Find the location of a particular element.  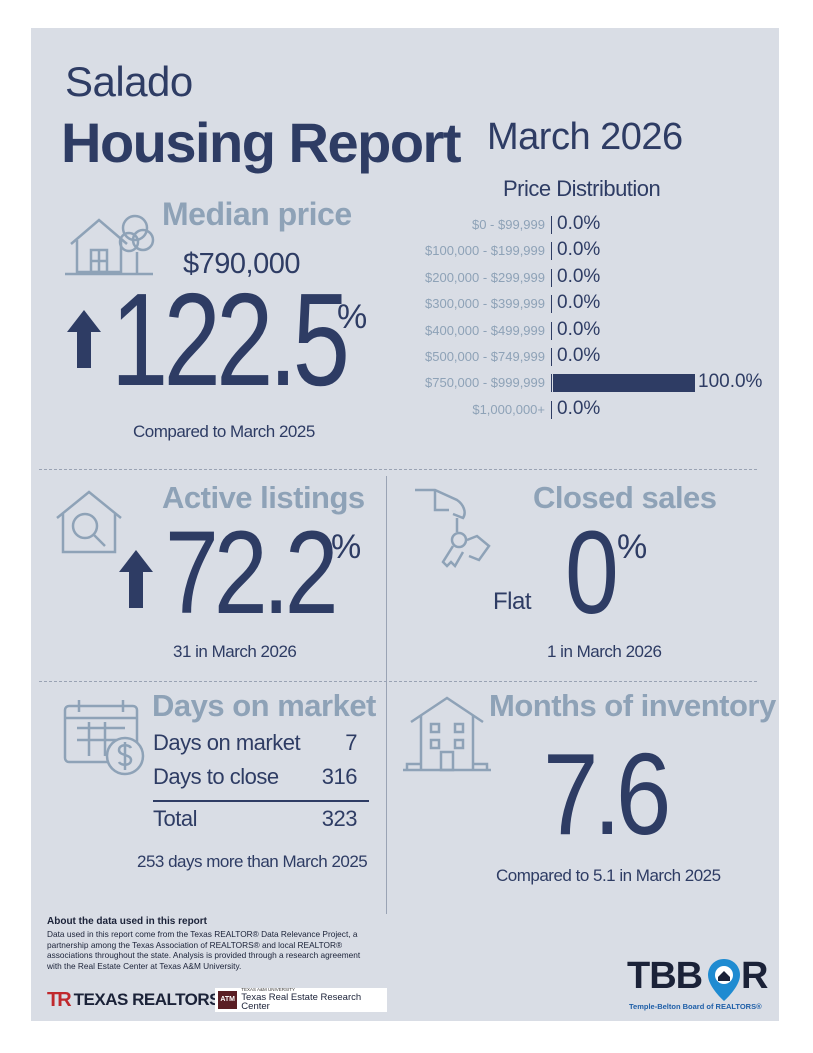

days-on-market-row-label: Days on market is located at coordinates (227, 742).